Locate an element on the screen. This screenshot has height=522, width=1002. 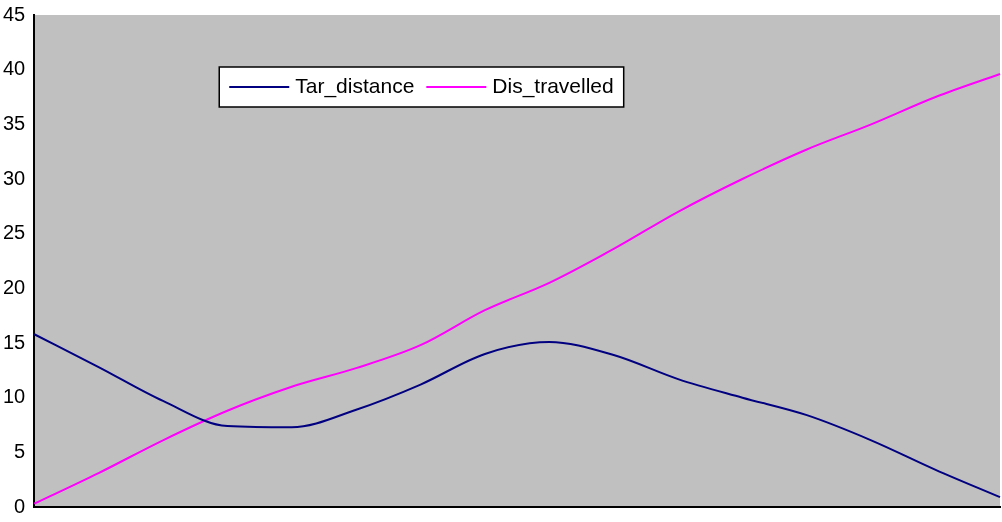
y-tick-label: 35 is located at coordinates (14, 122).